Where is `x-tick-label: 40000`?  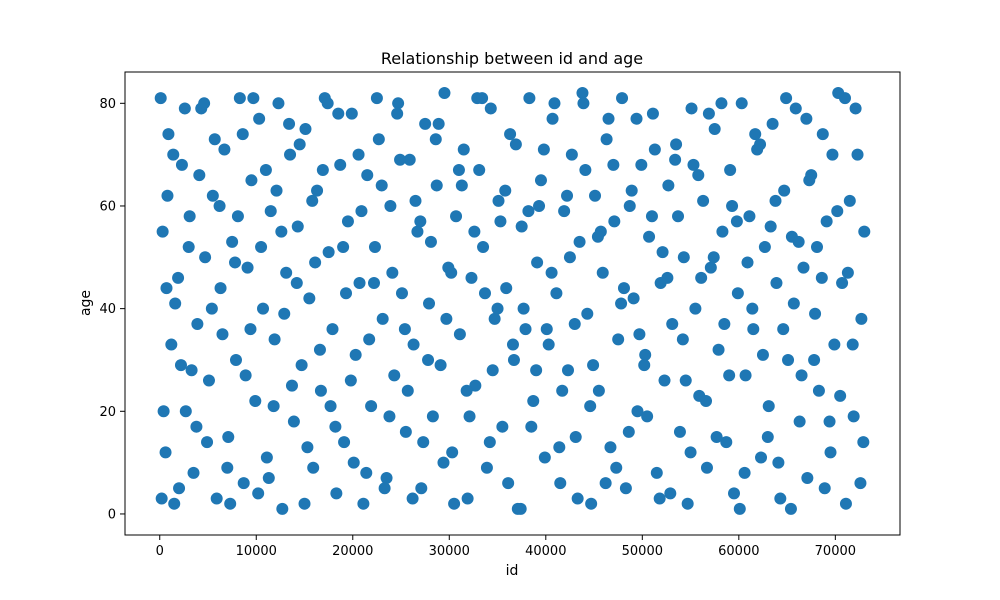 x-tick-label: 40000 is located at coordinates (545, 551).